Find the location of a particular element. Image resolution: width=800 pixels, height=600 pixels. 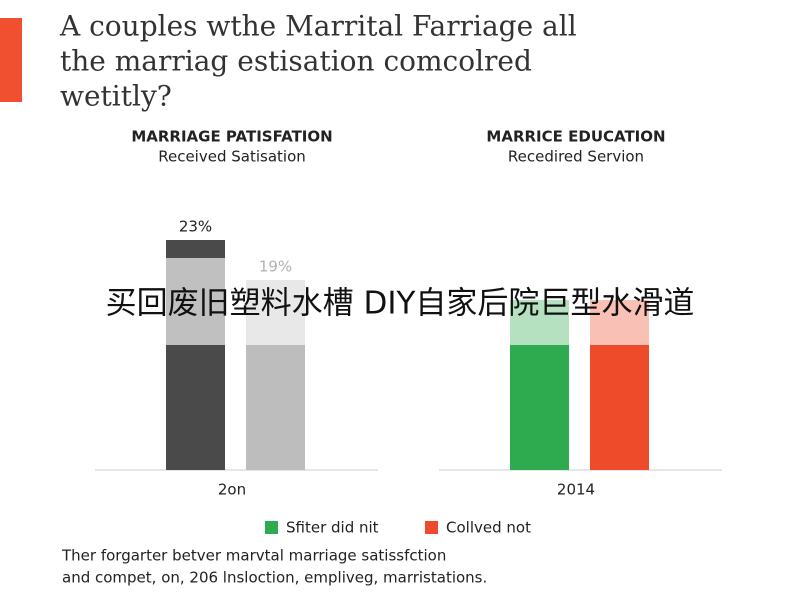

overlay-text: 买回废旧塑料水槽 DIY自家后院巨型水滑道 is located at coordinates (400, 304).